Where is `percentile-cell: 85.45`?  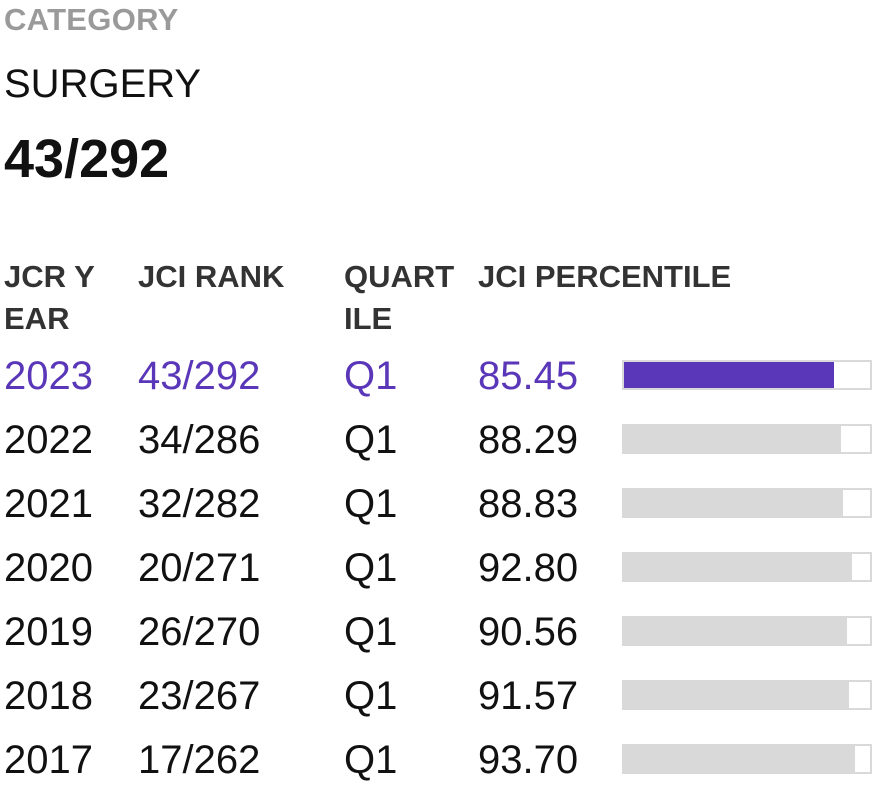
percentile-cell: 85.45 is located at coordinates (528, 376).